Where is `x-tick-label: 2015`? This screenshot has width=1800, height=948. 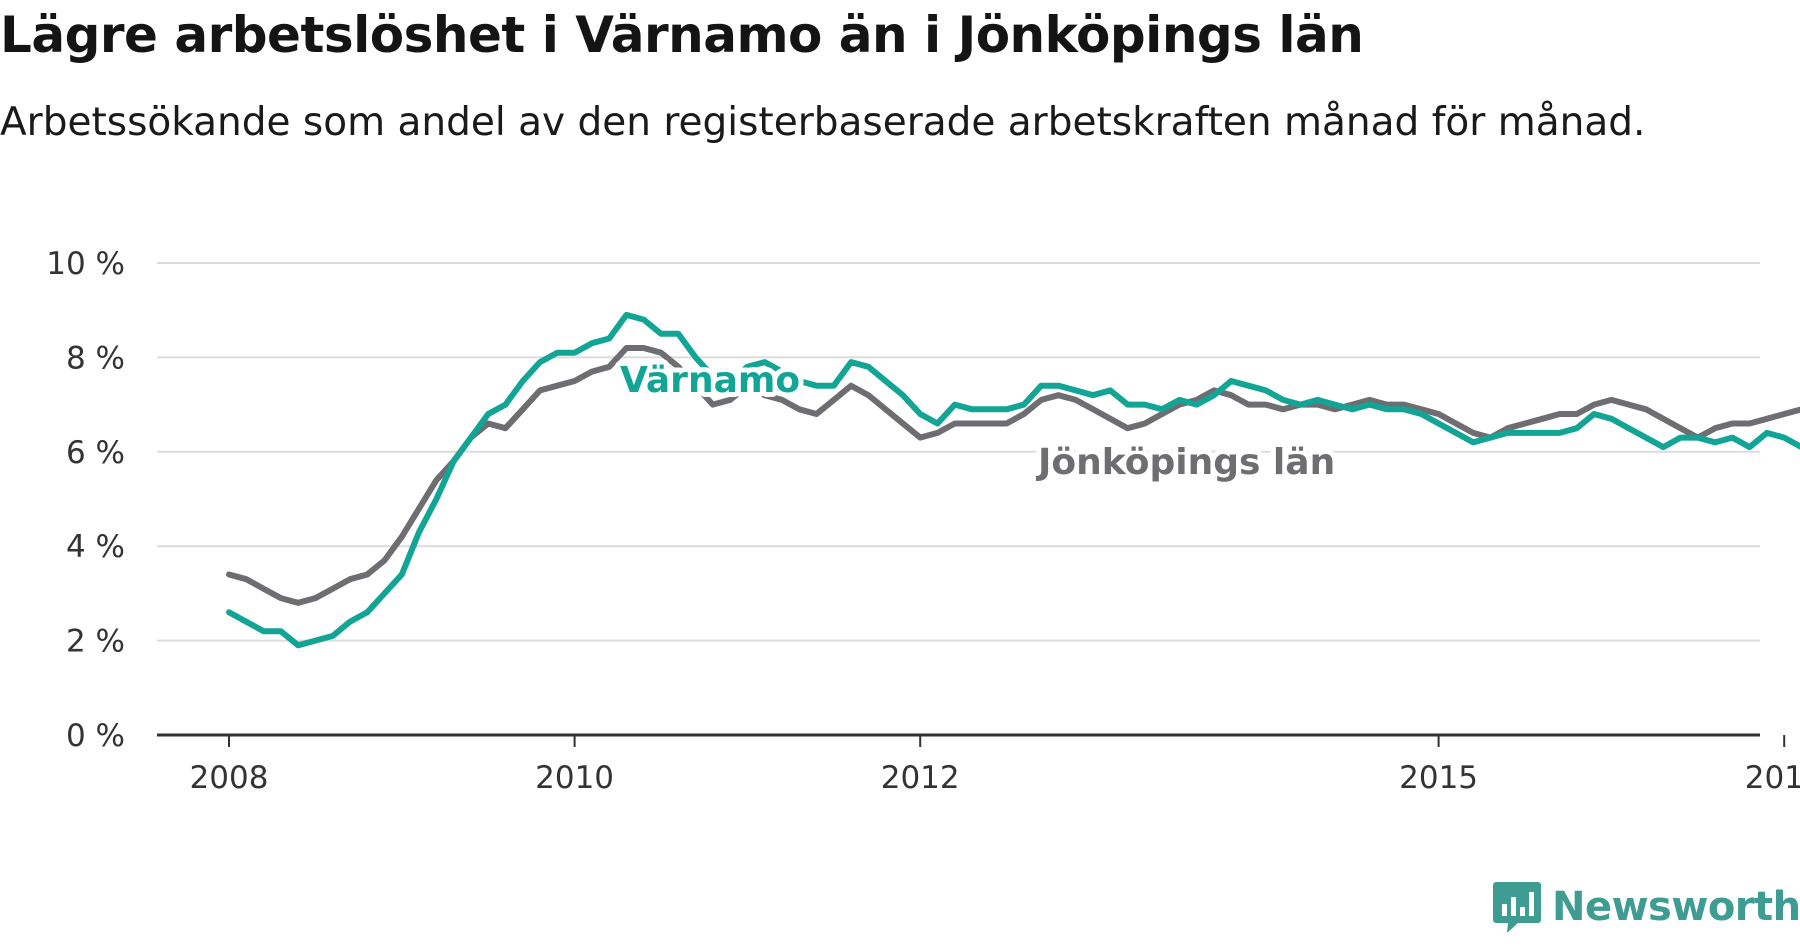
x-tick-label: 2015 is located at coordinates (1438, 778).